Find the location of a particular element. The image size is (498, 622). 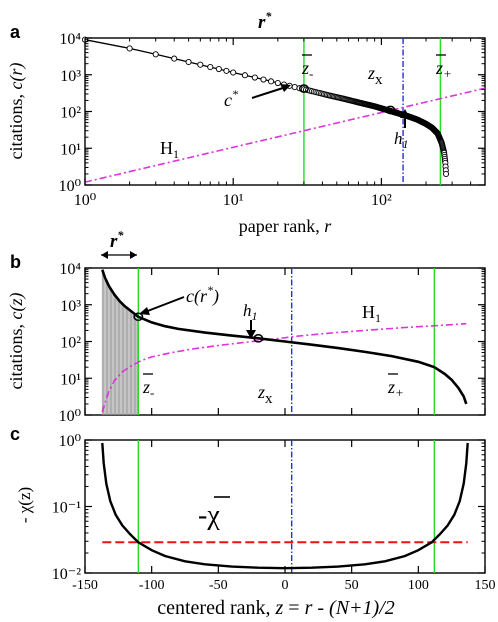

panel-a-cstar-label: c* is located at coordinates (231, 98).